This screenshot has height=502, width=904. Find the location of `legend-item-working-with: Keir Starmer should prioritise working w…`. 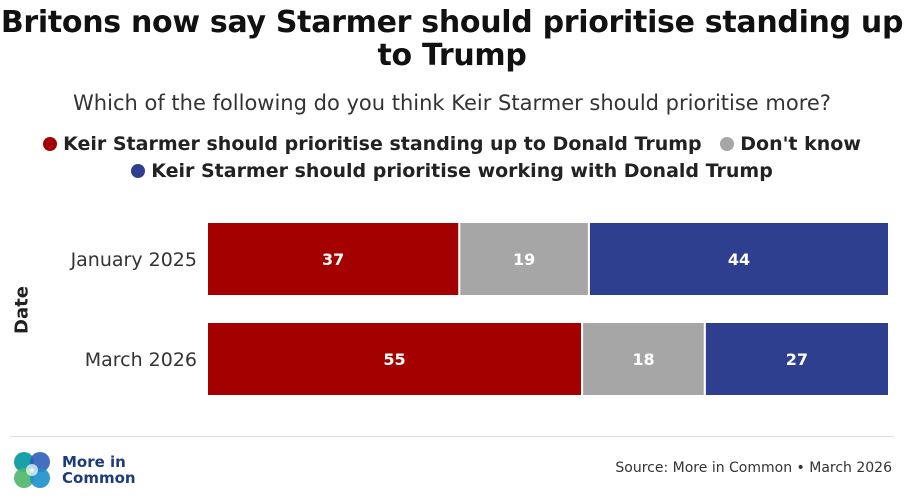

legend-item-working-with: Keir Starmer should prioritise working w… is located at coordinates (452, 171).